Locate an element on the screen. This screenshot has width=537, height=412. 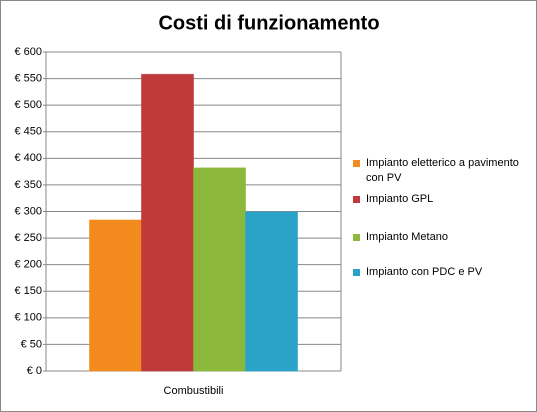
y-tick-label: € 100 is located at coordinates (28, 318).